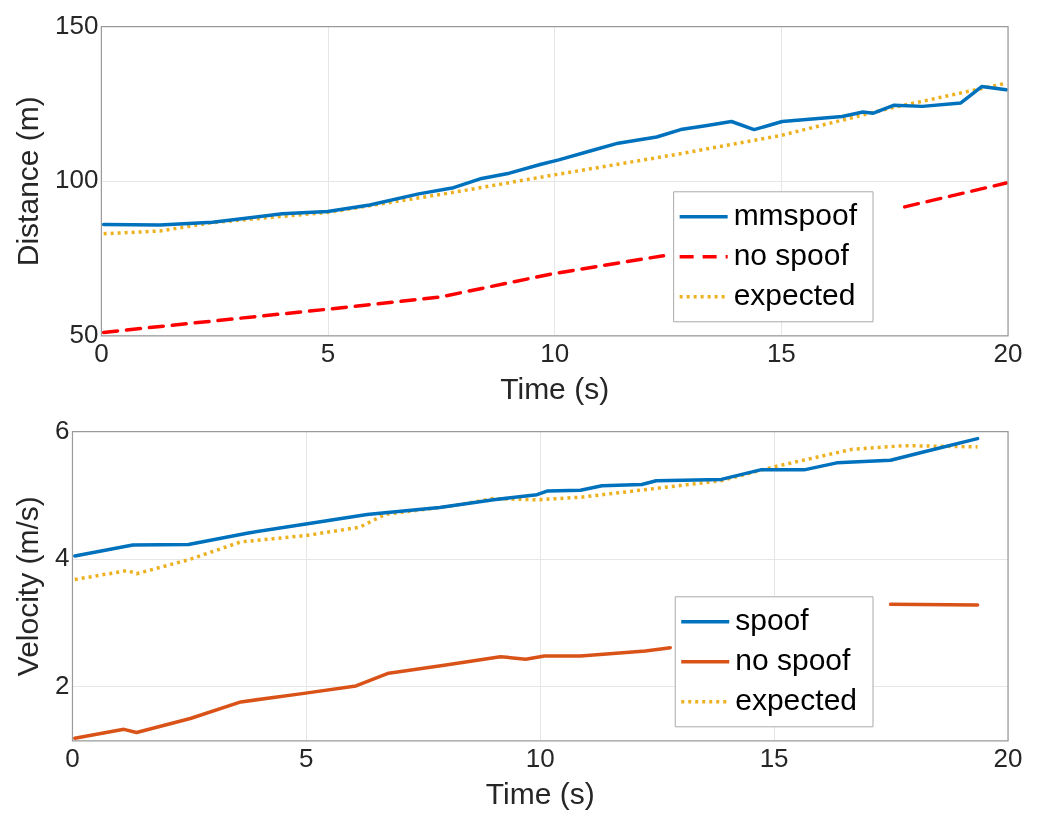 This screenshot has width=1053, height=828. What do you see at coordinates (72, 757) in the screenshot?
I see `x-tick-label: 0` at bounding box center [72, 757].